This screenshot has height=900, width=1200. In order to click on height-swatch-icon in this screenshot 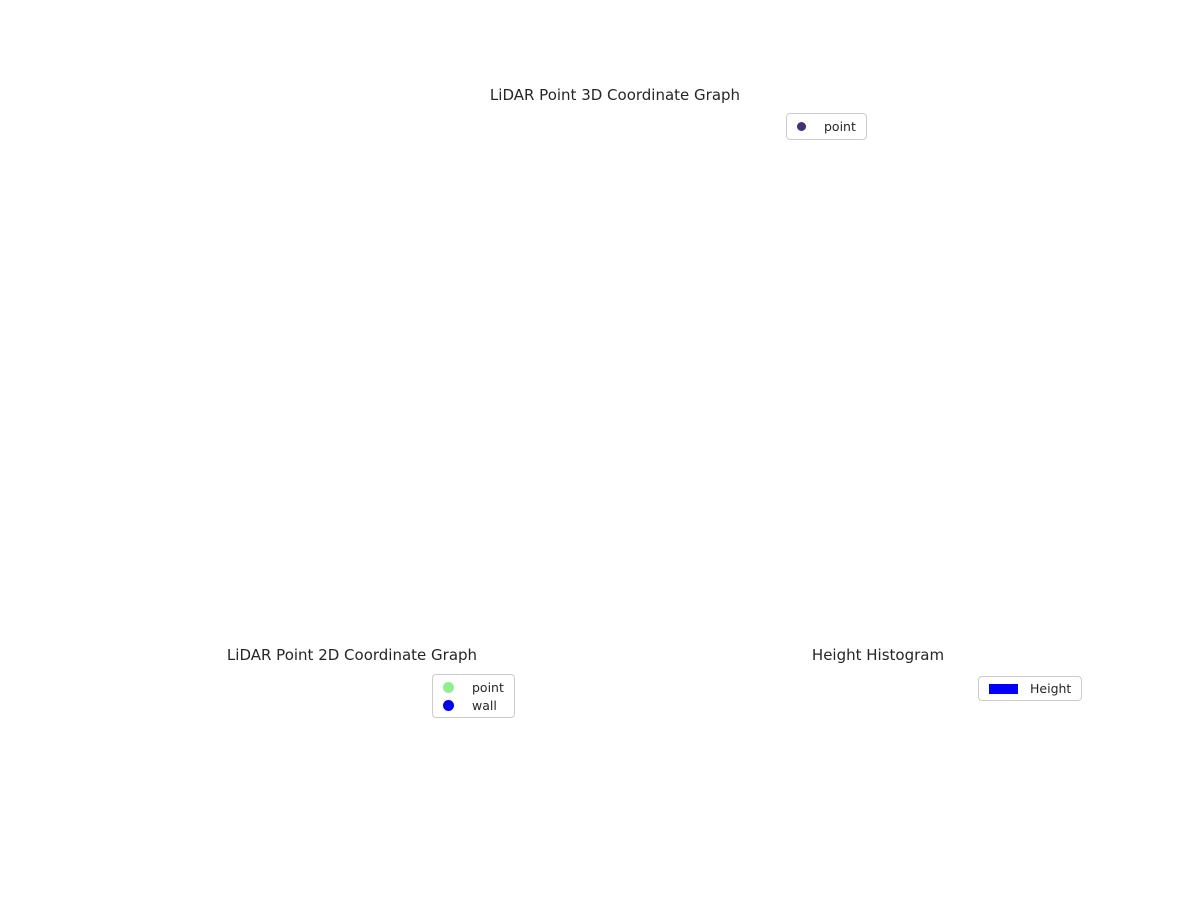, I will do `click(1003, 688)`.